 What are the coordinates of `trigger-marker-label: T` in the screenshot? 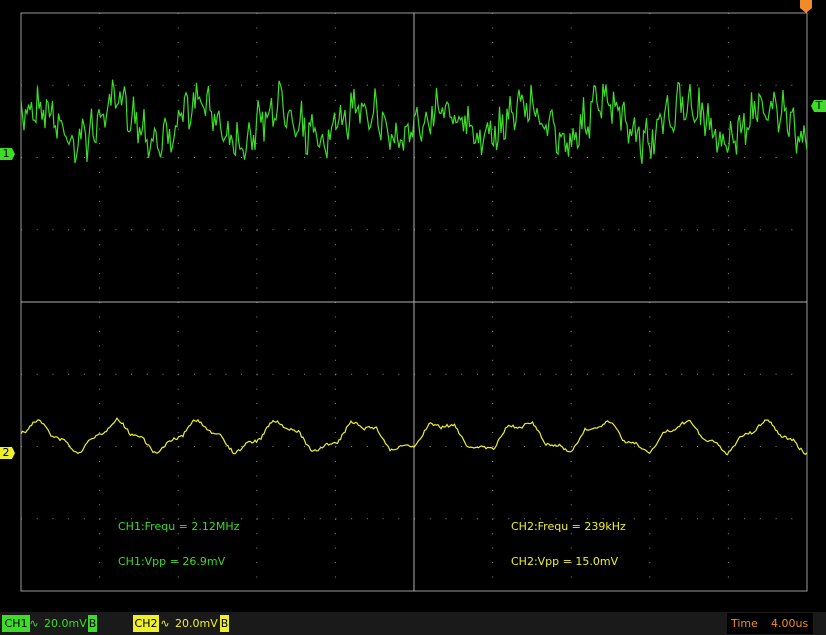 It's located at (819, 105).